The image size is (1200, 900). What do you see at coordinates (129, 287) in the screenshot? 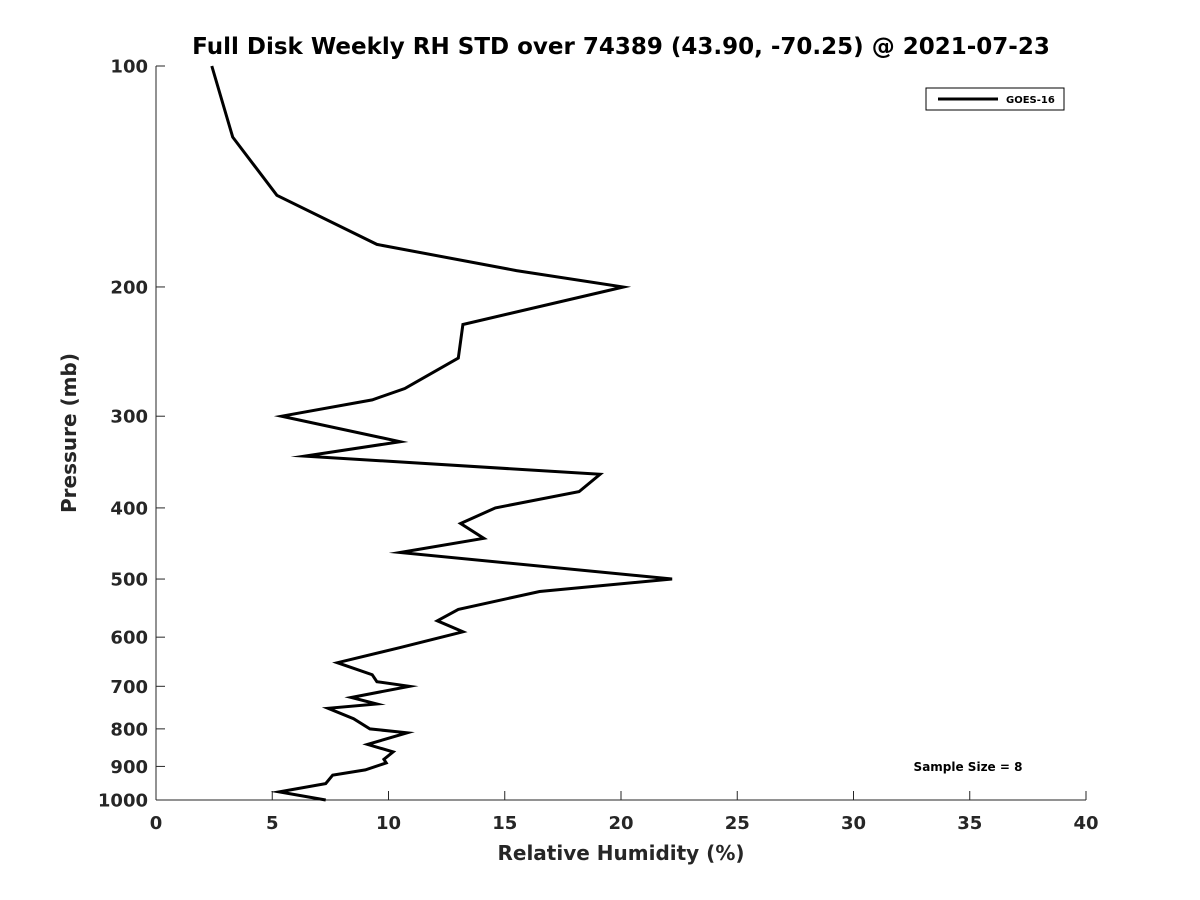
I see `y-tick-label: 200` at bounding box center [129, 287].